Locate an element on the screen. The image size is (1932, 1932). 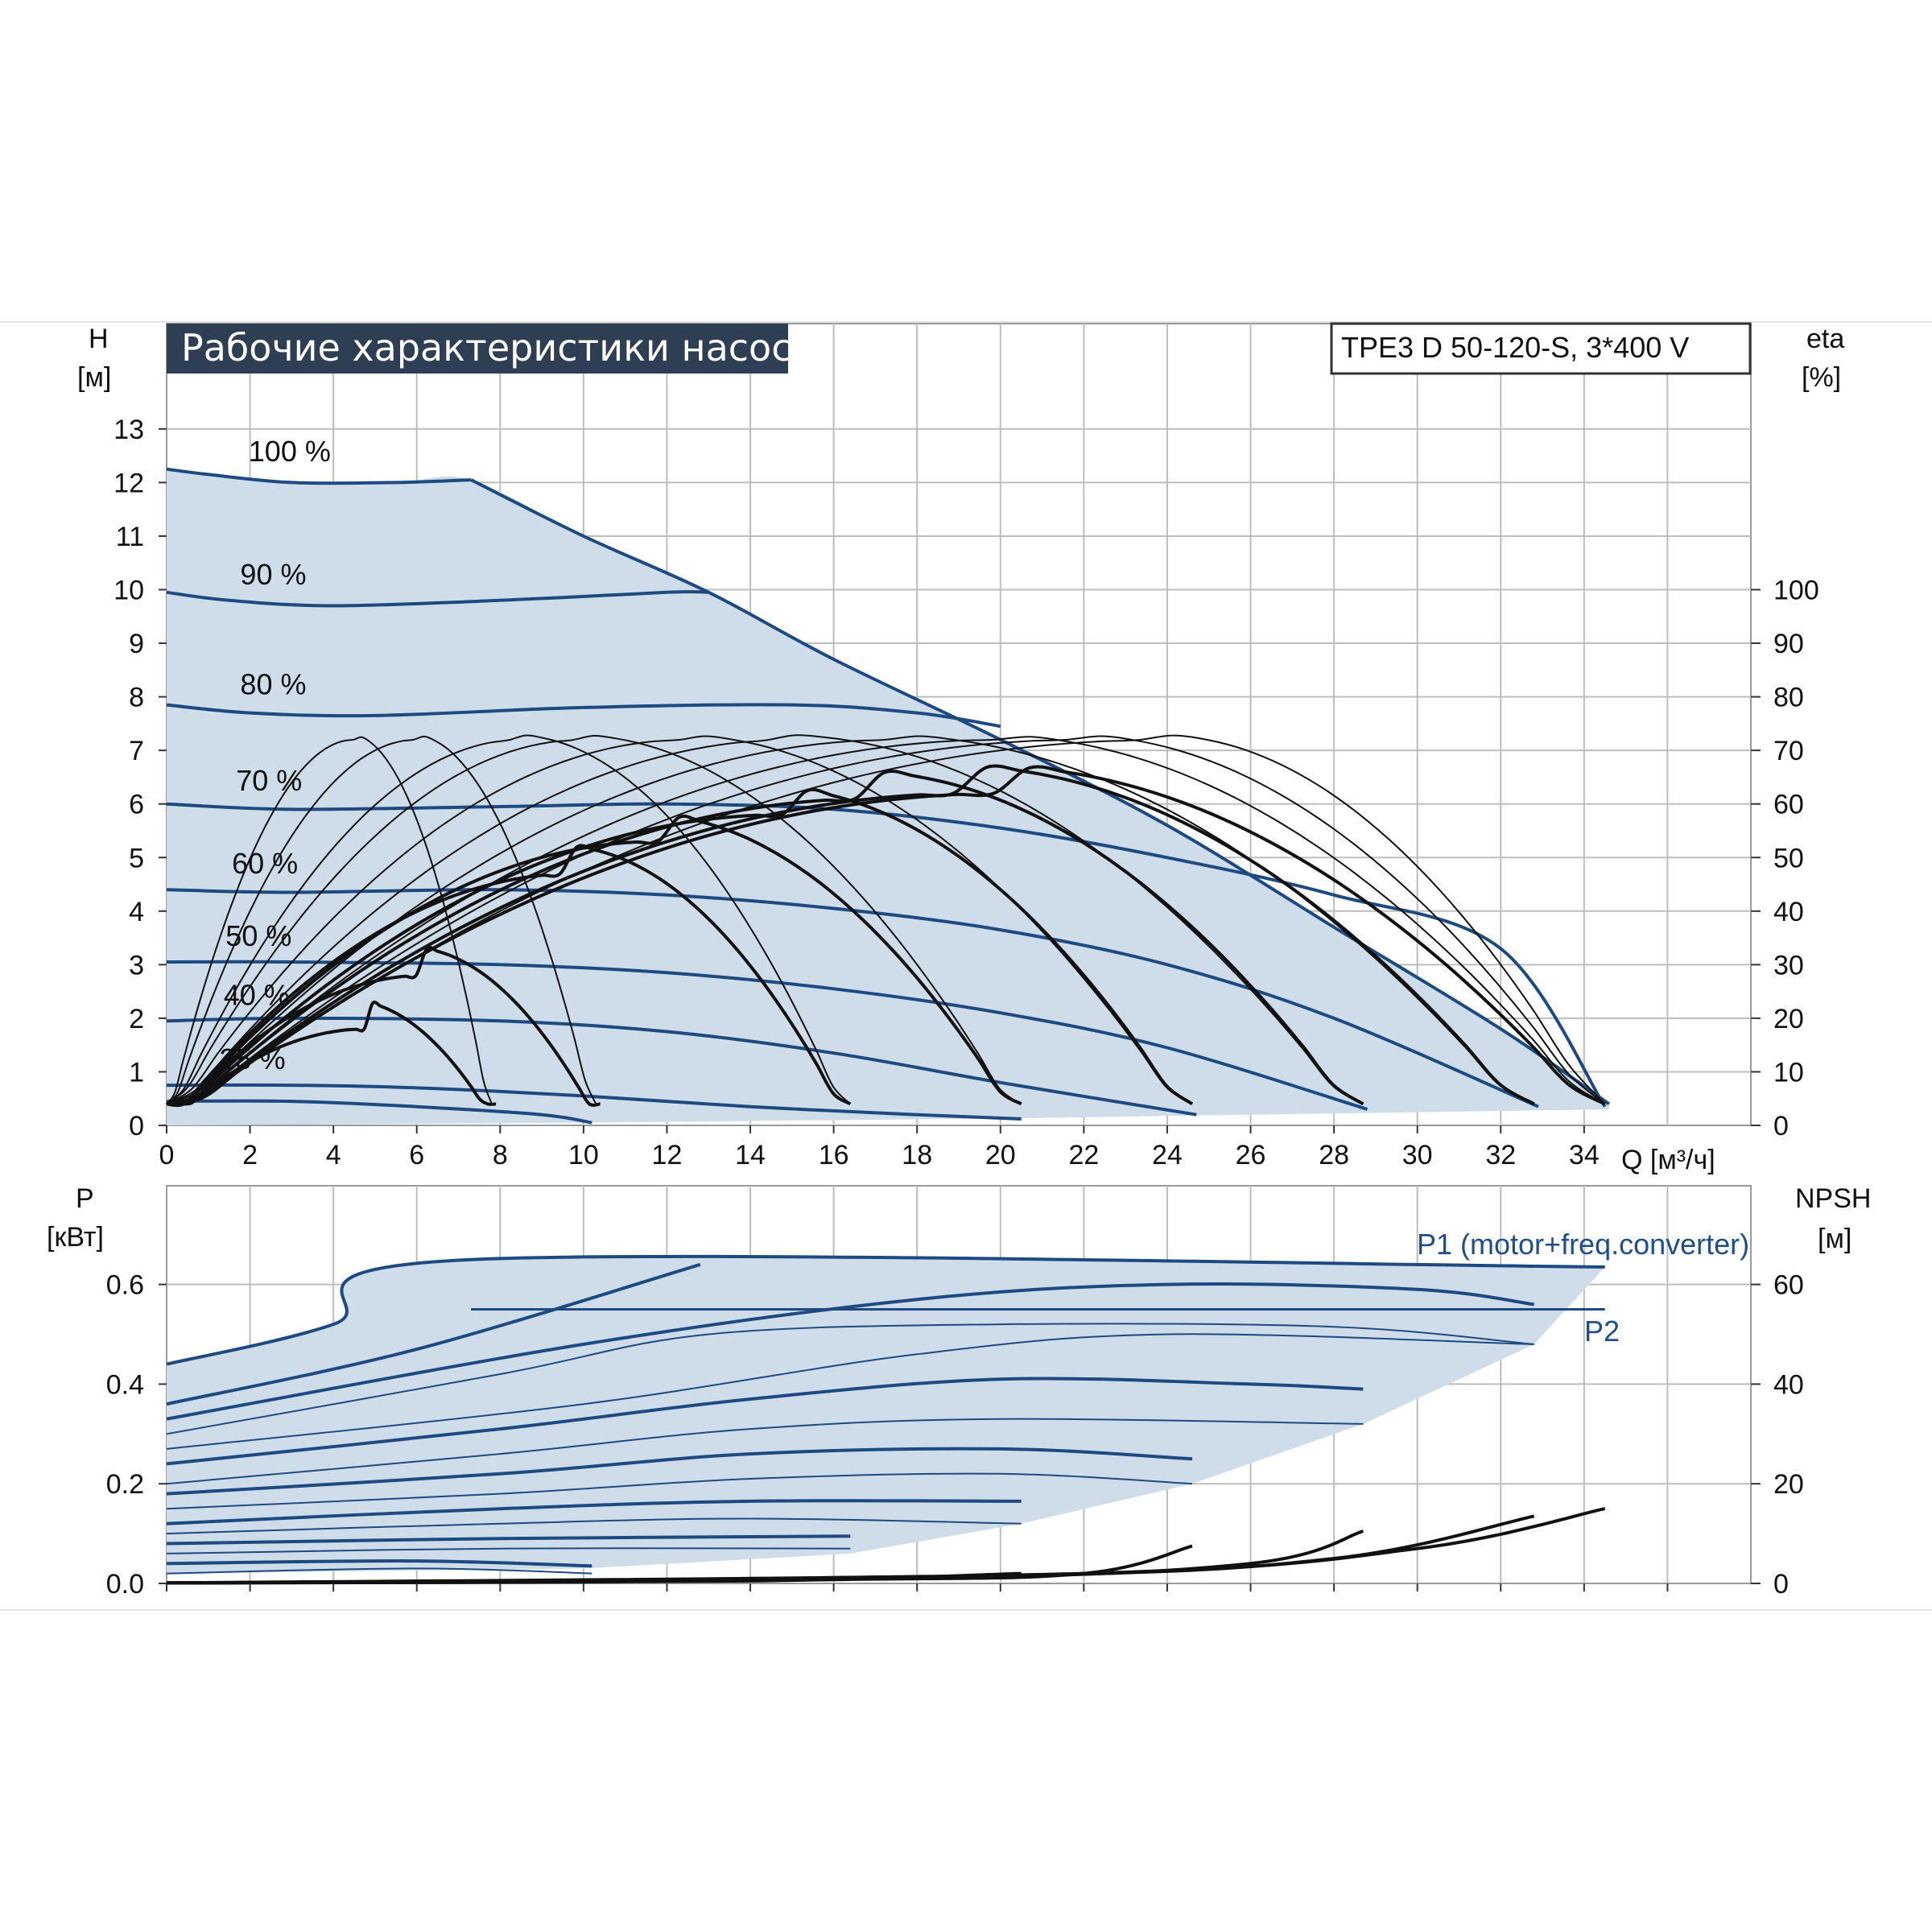
title-box is located at coordinates (477, 349).